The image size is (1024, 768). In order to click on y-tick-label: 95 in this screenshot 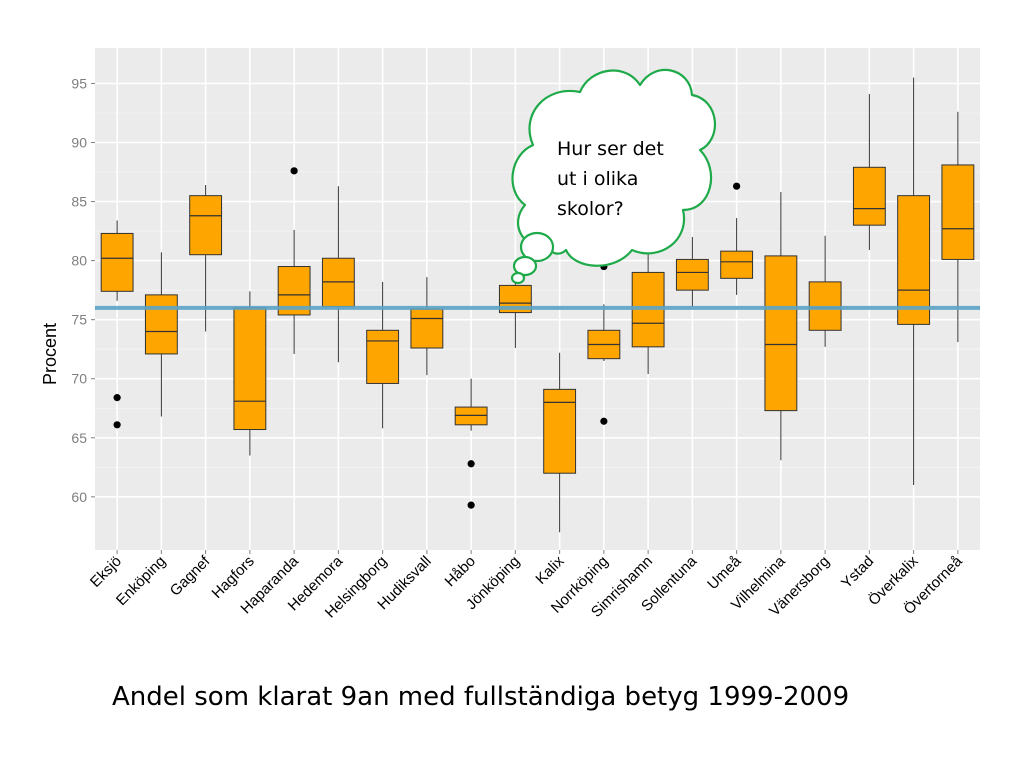, I will do `click(79, 83)`.